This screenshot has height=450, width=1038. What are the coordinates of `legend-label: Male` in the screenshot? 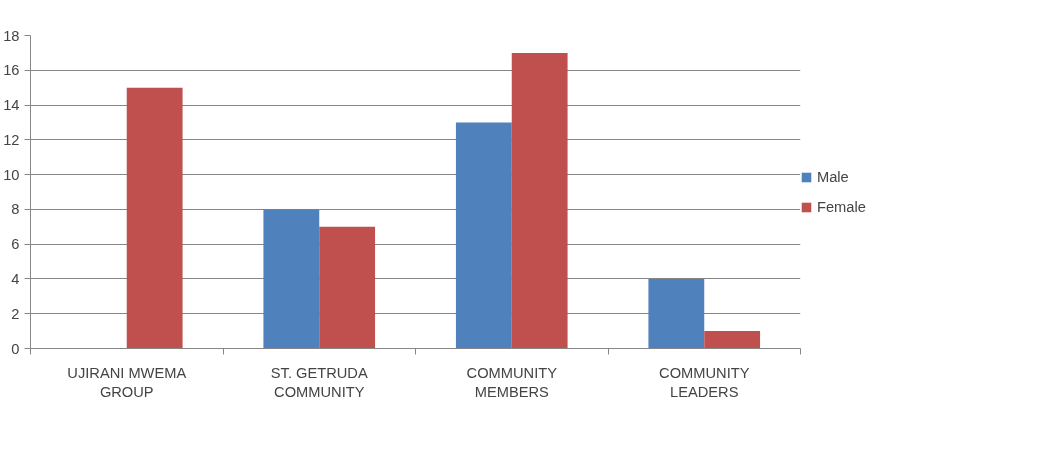 It's located at (833, 176).